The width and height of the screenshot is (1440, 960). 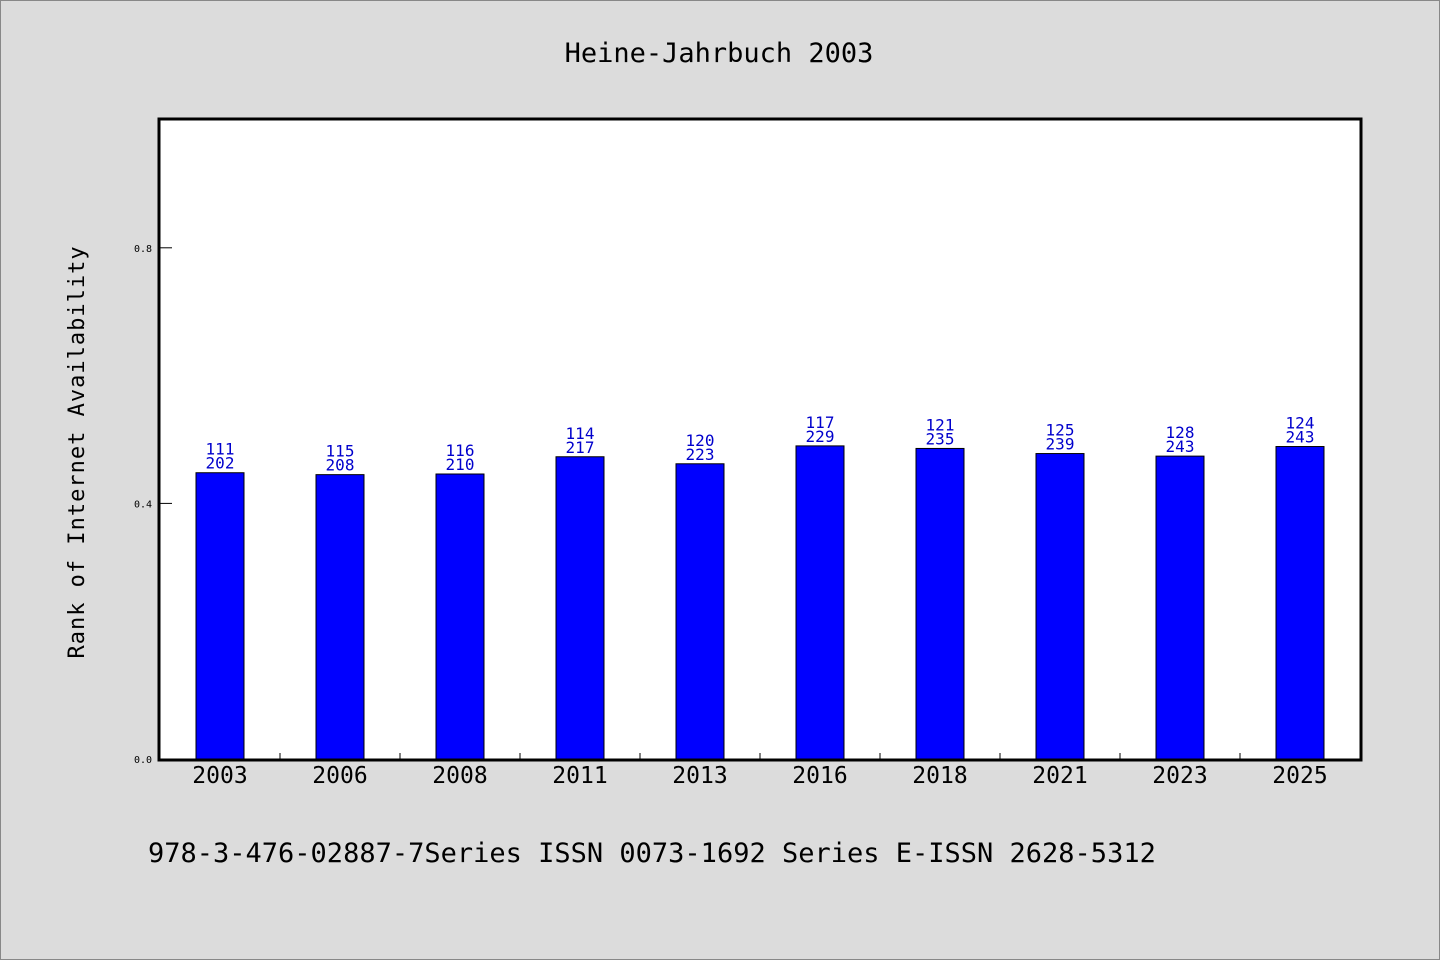 What do you see at coordinates (819, 776) in the screenshot?
I see `x-tick-label: 2016` at bounding box center [819, 776].